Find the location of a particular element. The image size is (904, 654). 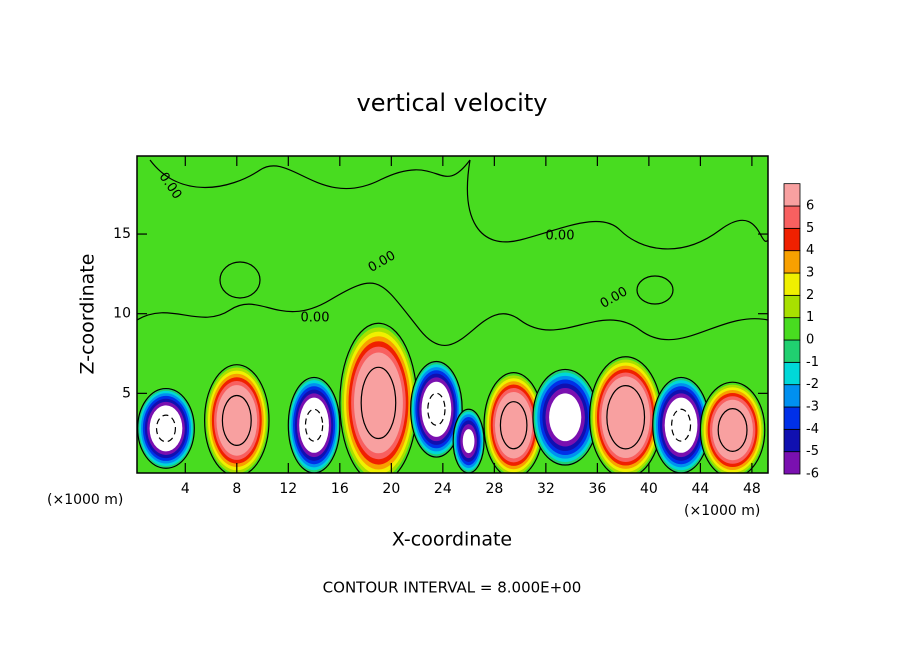

x-axis-label: X-coordinate is located at coordinates (452, 540).